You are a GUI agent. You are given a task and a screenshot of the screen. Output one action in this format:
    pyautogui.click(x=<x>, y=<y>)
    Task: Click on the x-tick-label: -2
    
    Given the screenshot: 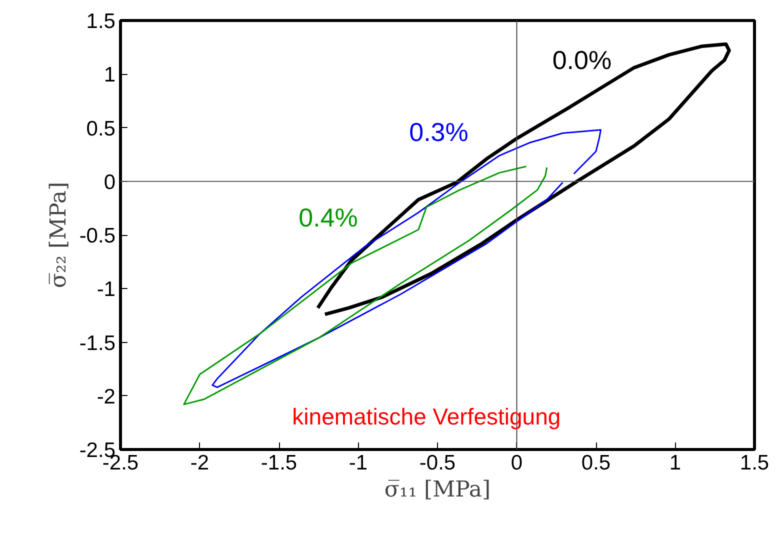 What is the action you would take?
    pyautogui.click(x=200, y=463)
    